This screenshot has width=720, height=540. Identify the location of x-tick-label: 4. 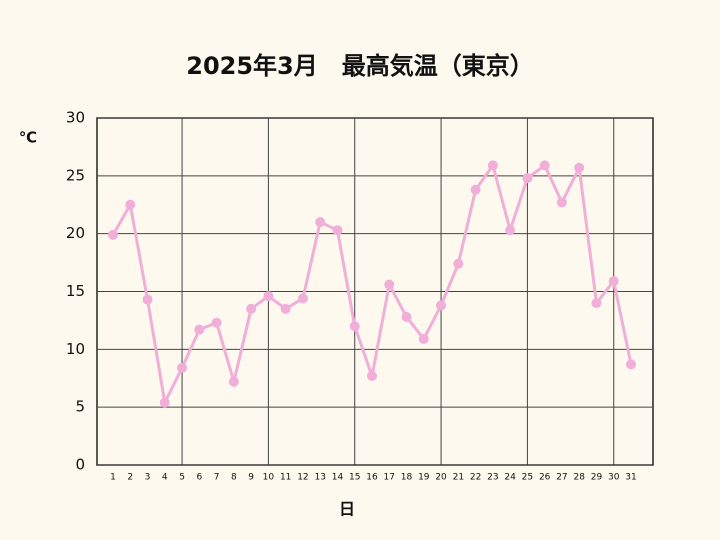
(165, 478).